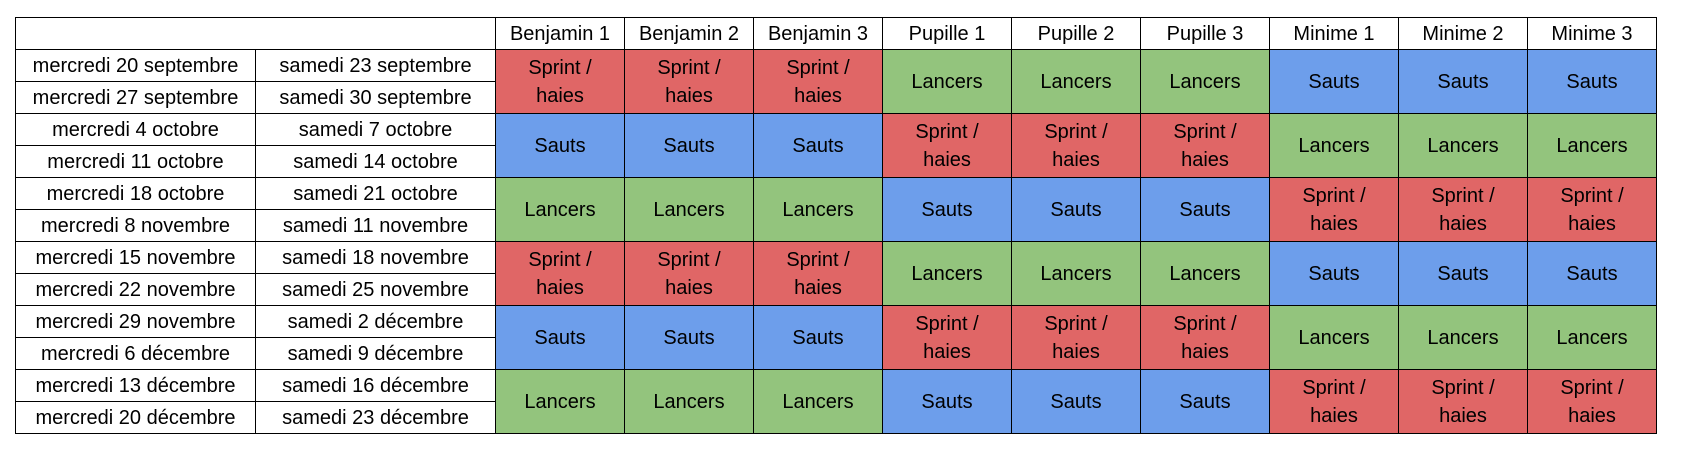  Describe the element at coordinates (375, 193) in the screenshot. I see `saturday-date-cell: samedi 21 octobre` at that location.